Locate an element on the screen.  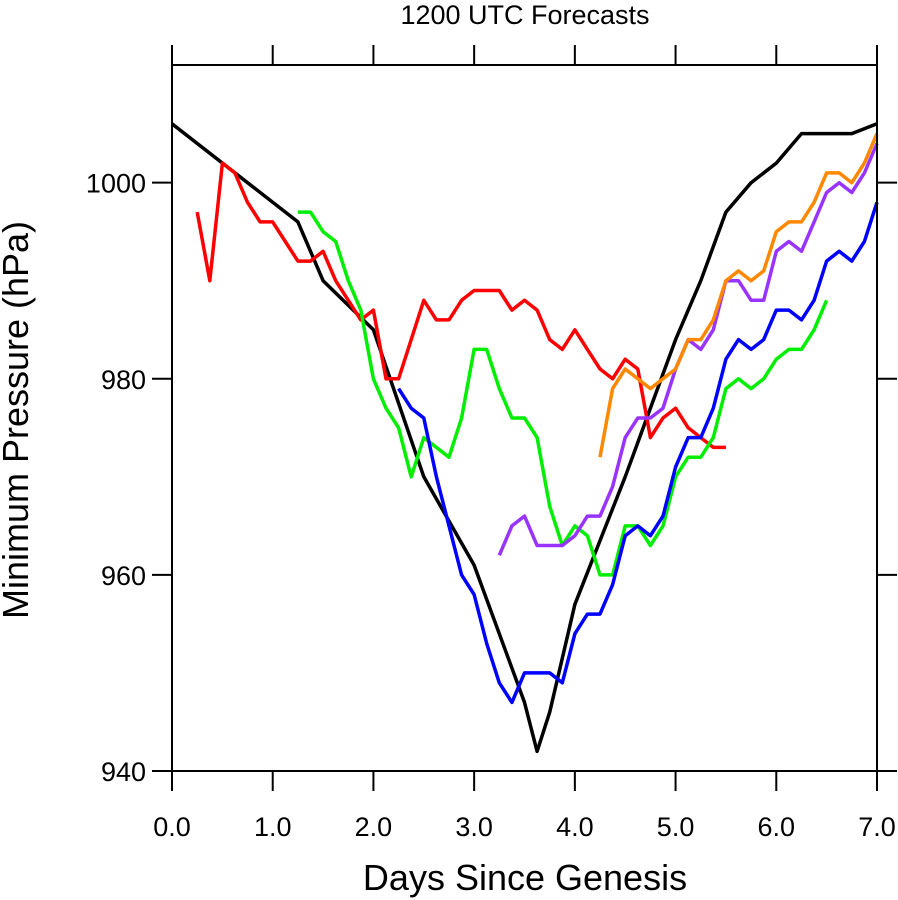
y-axis-label: Minimum Pressure (hPa) is located at coordinates (18, 420).